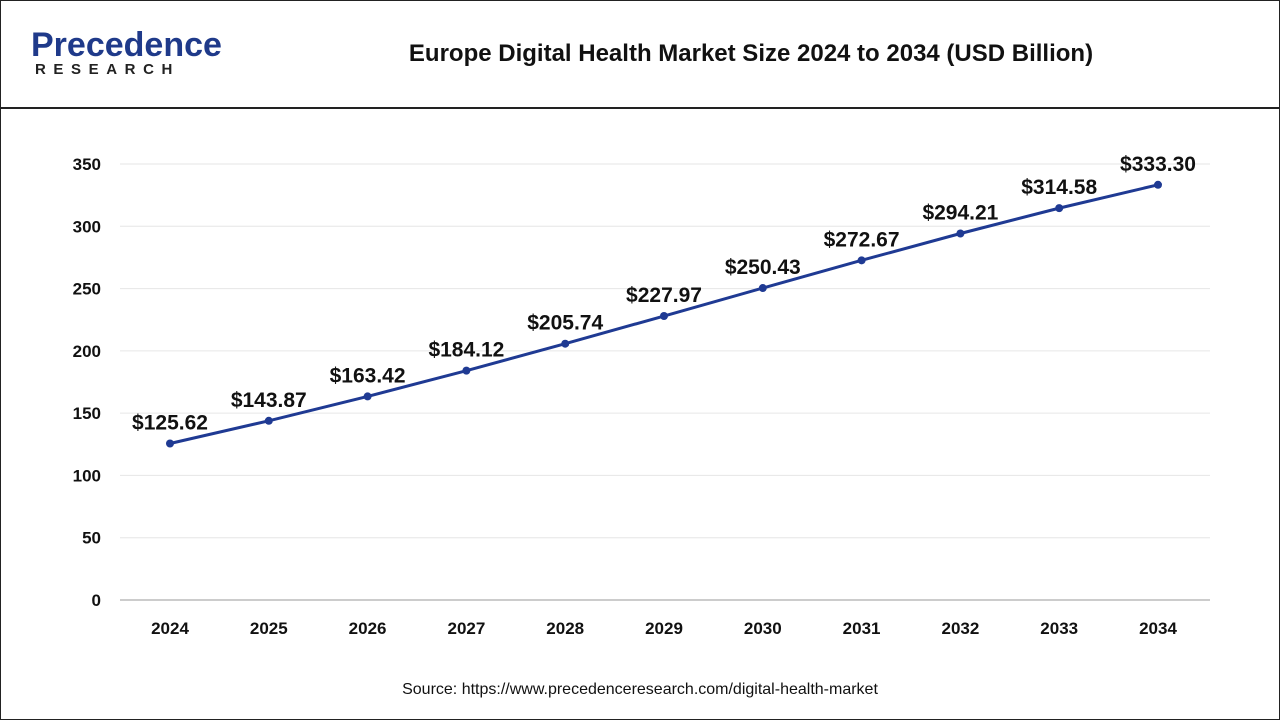 The width and height of the screenshot is (1280, 720). What do you see at coordinates (565, 323) in the screenshot?
I see `data-label: $205.74` at bounding box center [565, 323].